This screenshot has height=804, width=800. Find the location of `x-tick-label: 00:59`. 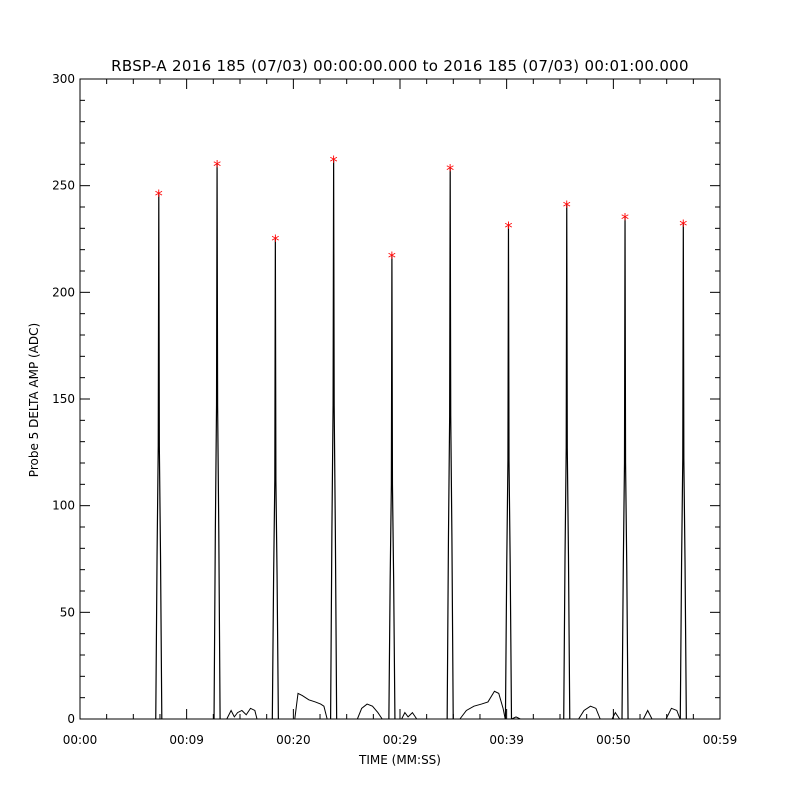

x-tick-label: 00:59 is located at coordinates (720, 740).